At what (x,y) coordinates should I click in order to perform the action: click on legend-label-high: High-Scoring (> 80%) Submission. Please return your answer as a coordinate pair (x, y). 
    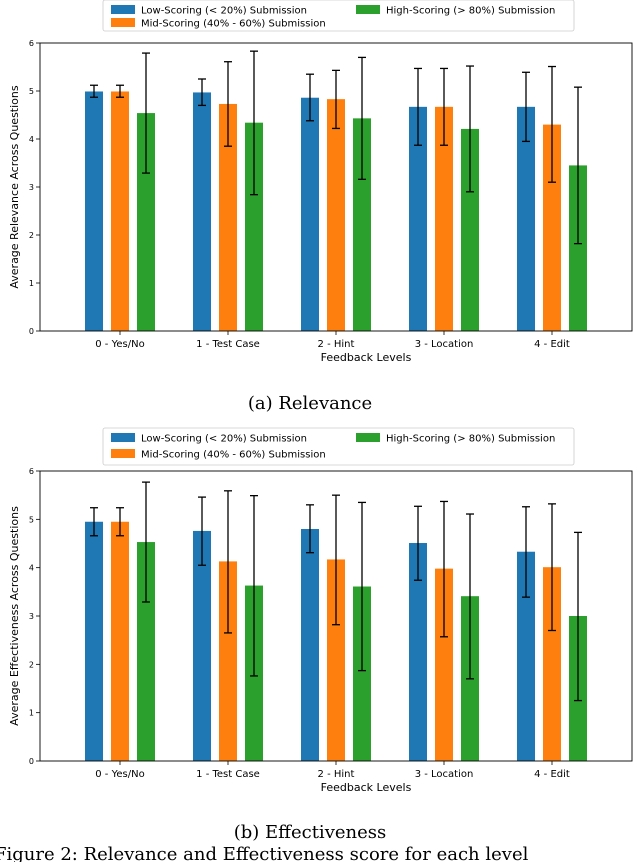
    Looking at the image, I should click on (470, 11).